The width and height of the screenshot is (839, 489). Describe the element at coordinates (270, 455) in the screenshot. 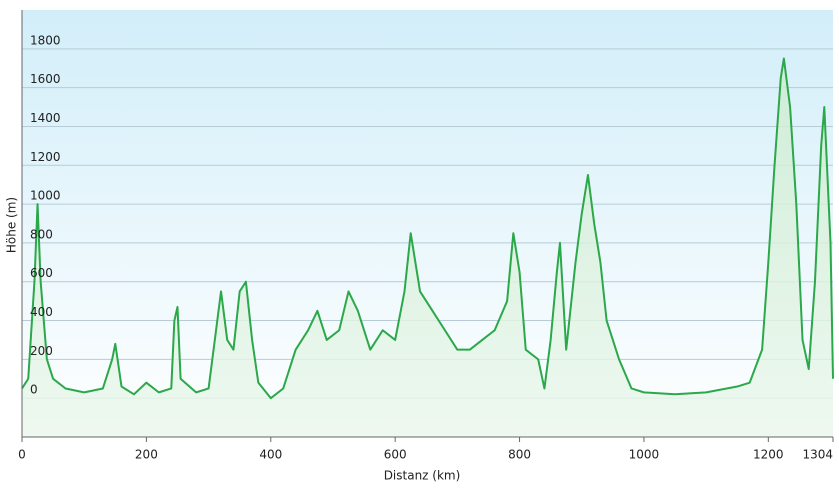

I see `x-tick-label: 400` at that location.